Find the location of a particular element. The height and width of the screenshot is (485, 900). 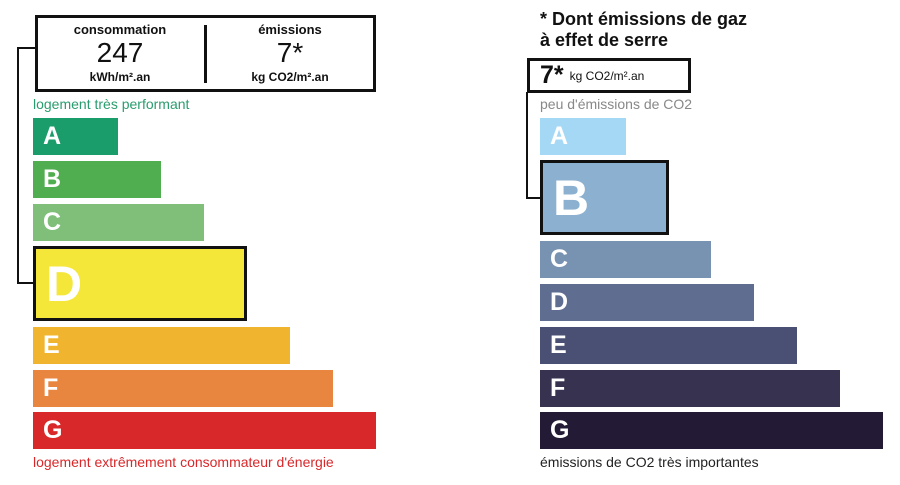

divider is located at coordinates (205, 54).